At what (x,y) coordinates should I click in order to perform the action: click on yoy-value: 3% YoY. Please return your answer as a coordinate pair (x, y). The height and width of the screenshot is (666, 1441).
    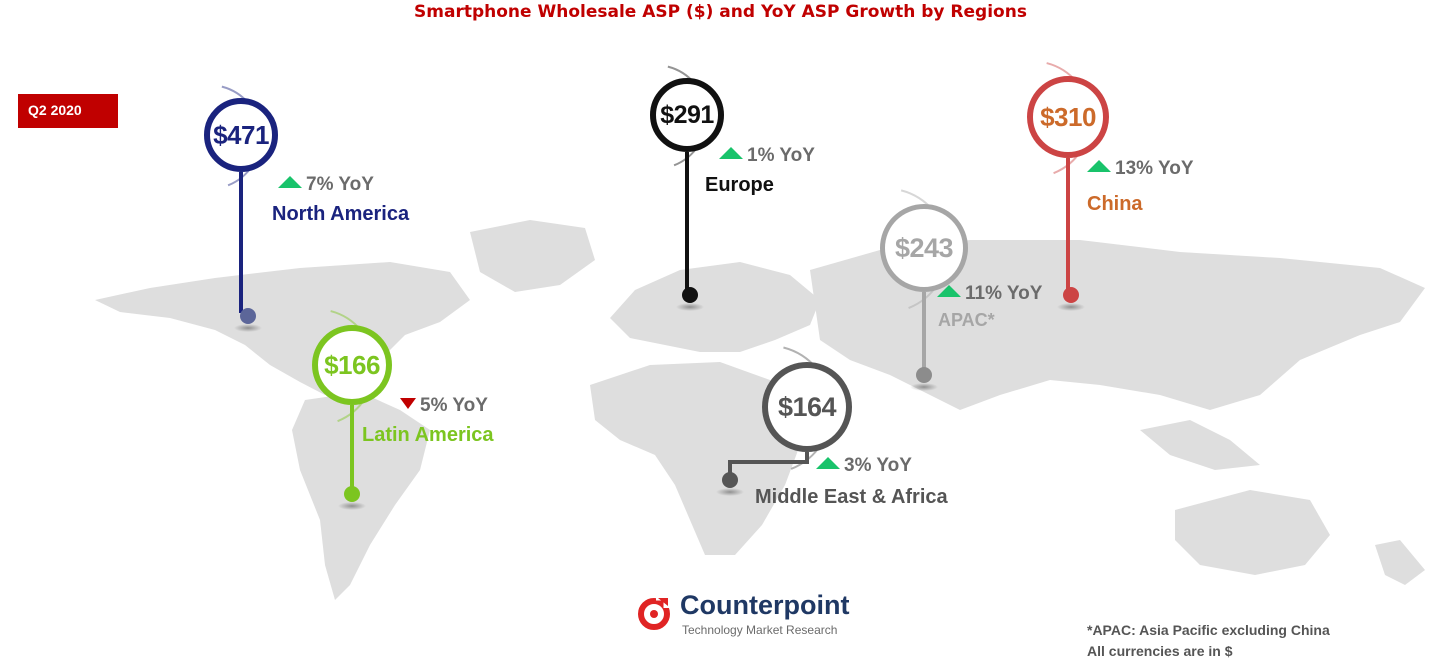
    Looking at the image, I should click on (878, 465).